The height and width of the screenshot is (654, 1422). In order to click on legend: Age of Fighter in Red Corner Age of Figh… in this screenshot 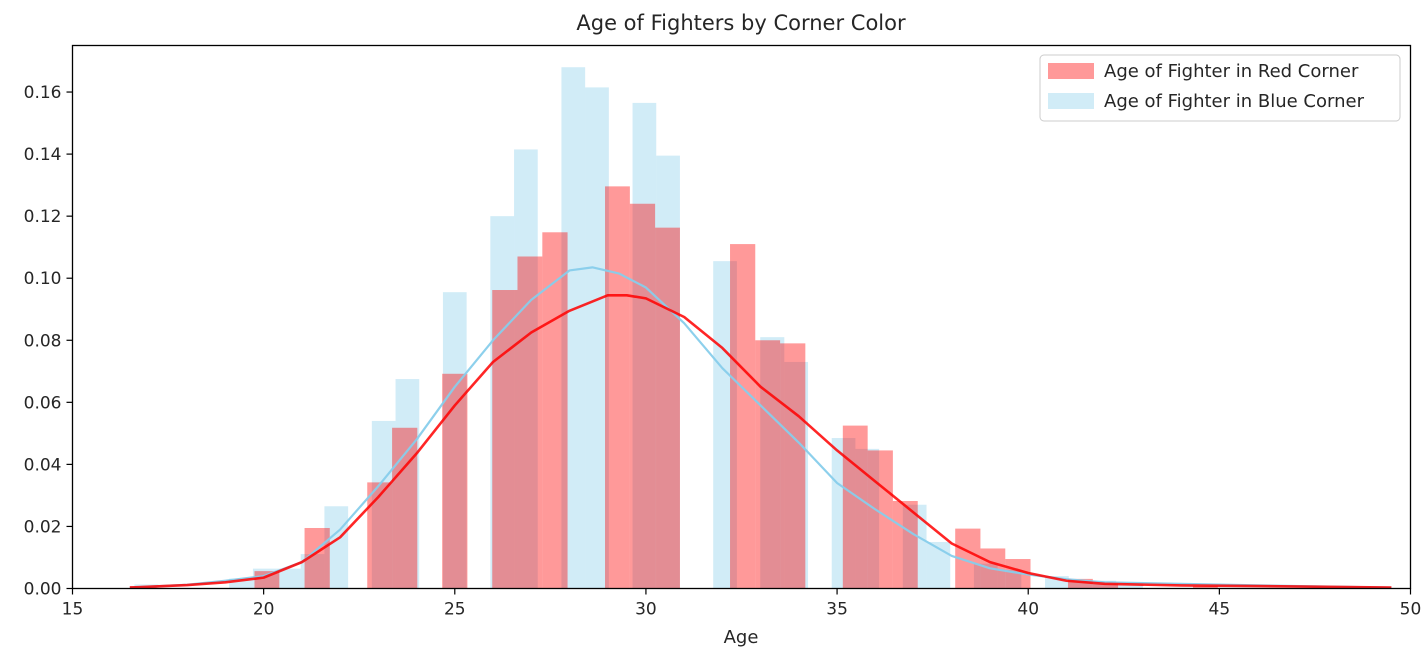, I will do `click(1220, 88)`.